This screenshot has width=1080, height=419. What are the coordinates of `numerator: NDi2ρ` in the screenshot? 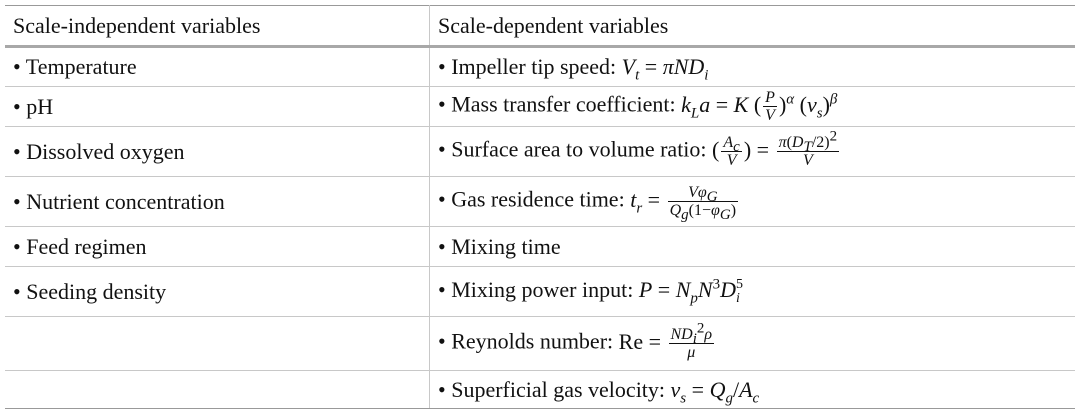 It's located at (691, 334).